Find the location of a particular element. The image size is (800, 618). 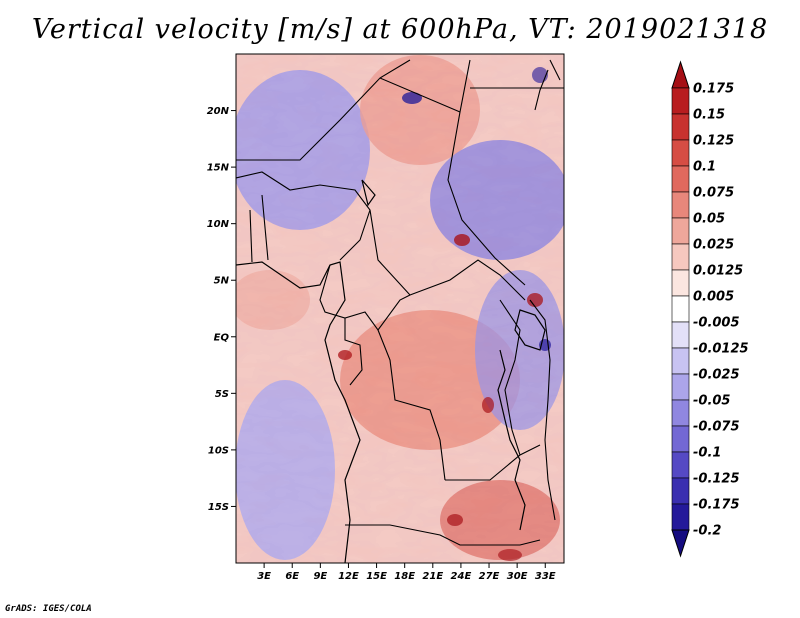

lon-tick-label: 24E is located at coordinates (461, 576).